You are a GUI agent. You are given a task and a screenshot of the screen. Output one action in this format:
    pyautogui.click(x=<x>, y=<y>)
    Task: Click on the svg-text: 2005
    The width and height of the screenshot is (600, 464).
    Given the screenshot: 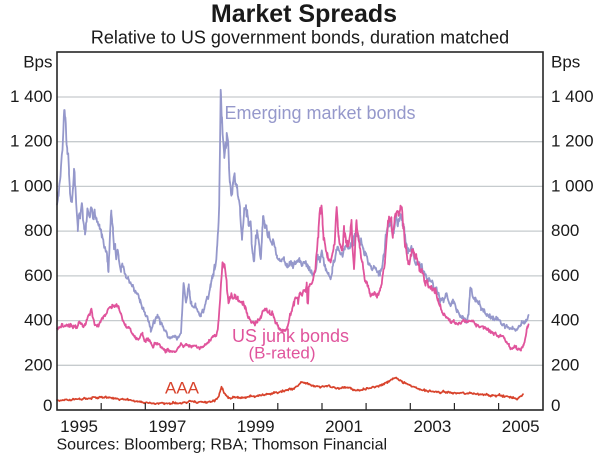 What is the action you would take?
    pyautogui.click(x=521, y=426)
    